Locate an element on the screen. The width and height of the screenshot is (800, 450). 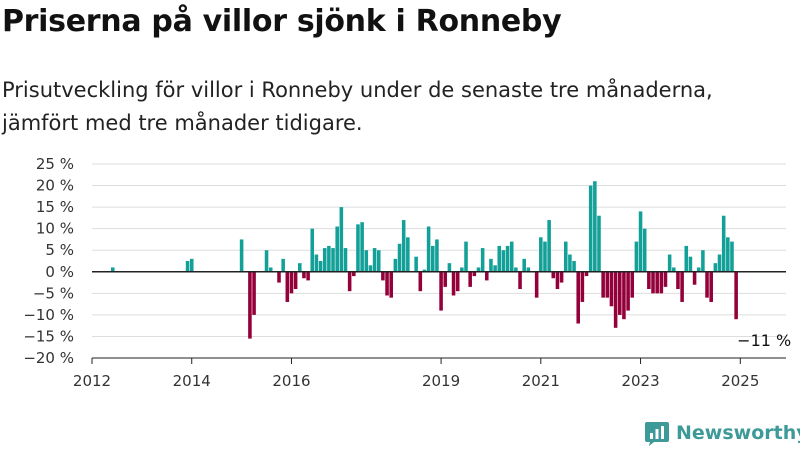
y-tick-label: 5 % is located at coordinates (59, 250).